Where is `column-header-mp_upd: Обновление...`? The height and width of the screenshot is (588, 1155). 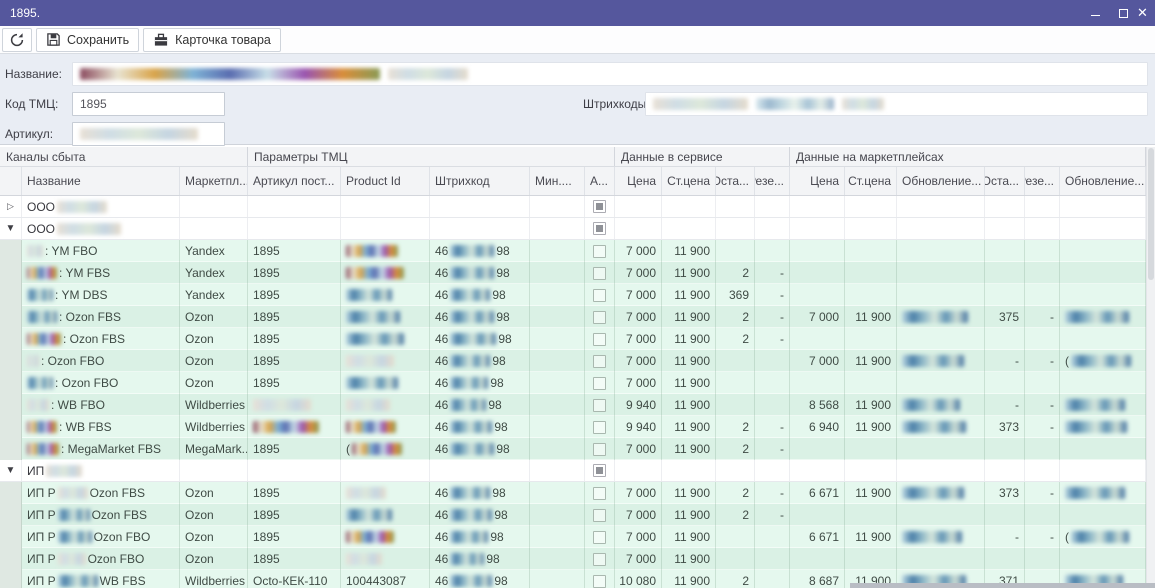
column-header-mp_upd: Обновление... is located at coordinates (941, 181).